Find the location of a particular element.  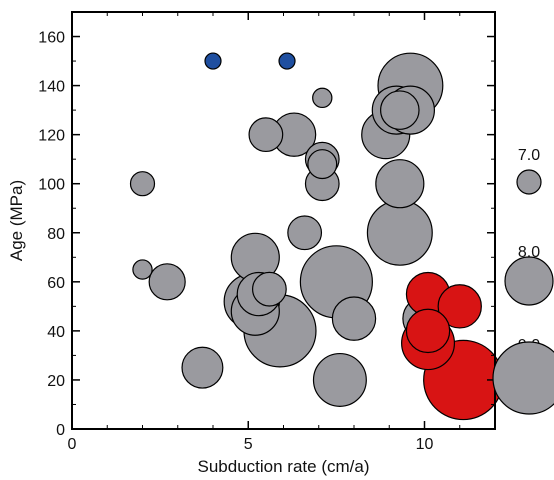

y-tick-label: 120 is located at coordinates (51, 136).